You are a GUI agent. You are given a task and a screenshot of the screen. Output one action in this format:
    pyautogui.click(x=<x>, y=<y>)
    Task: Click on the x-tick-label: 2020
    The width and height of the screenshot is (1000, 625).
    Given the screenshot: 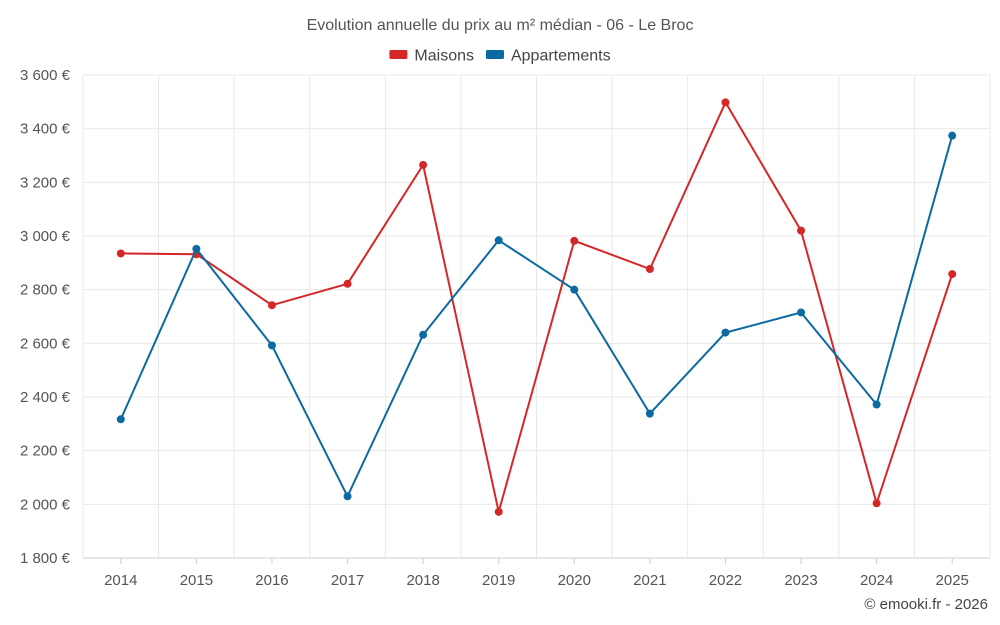 What is the action you would take?
    pyautogui.click(x=574, y=580)
    